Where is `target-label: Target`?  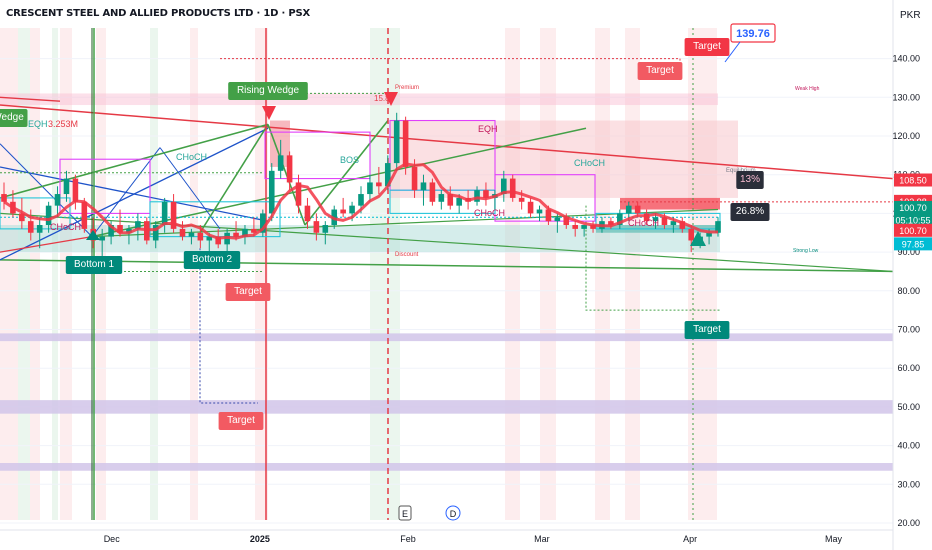 target-label: Target is located at coordinates (248, 292).